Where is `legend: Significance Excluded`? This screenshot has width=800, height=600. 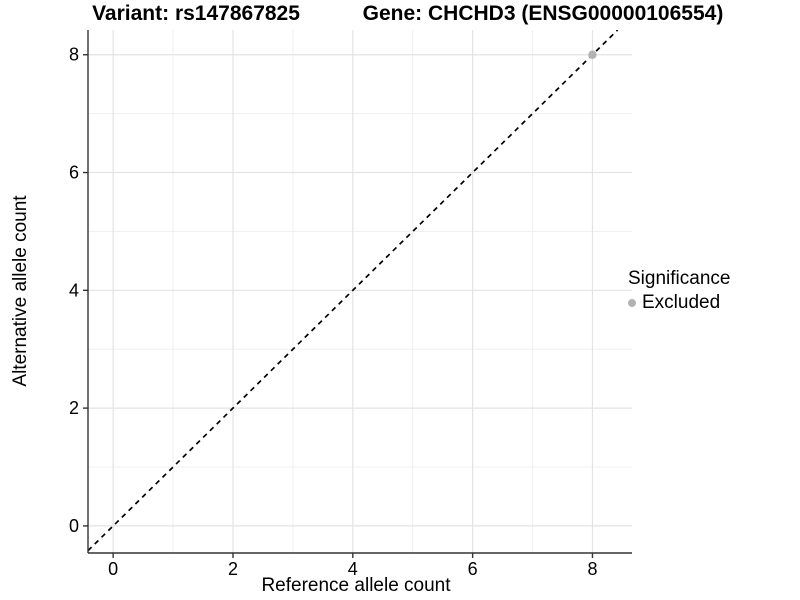
legend: Significance Excluded is located at coordinates (679, 291).